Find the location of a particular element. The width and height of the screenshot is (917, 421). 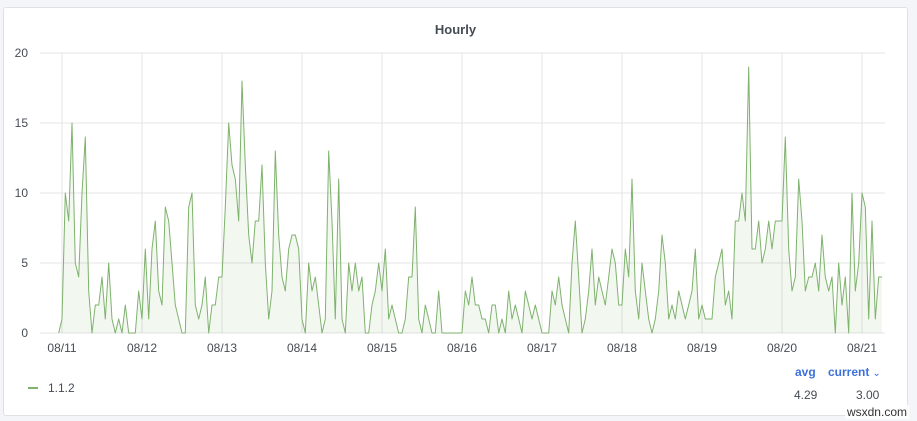

chevron-down-icon: ⌄ is located at coordinates (876, 373).